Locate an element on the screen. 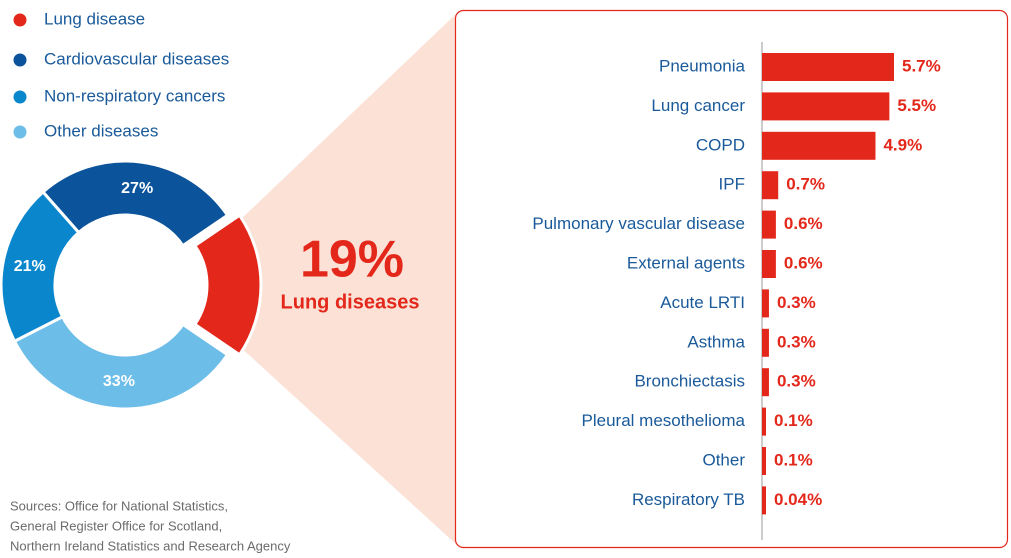  data-label: 4.9% is located at coordinates (902, 144).